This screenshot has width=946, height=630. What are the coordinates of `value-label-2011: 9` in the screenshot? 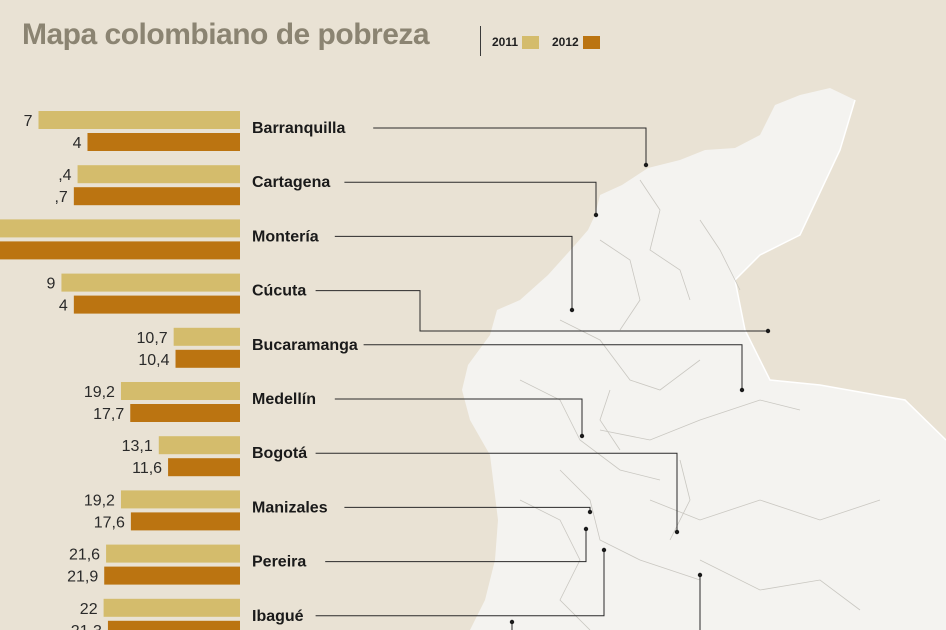 It's located at (51, 284).